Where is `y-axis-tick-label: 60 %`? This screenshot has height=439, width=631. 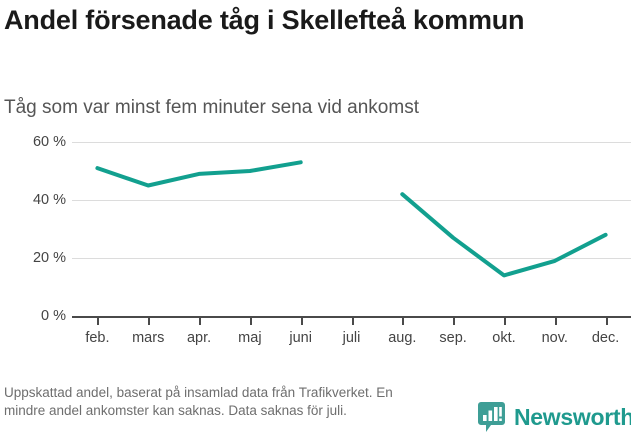 y-axis-tick-label: 60 % is located at coordinates (49, 142).